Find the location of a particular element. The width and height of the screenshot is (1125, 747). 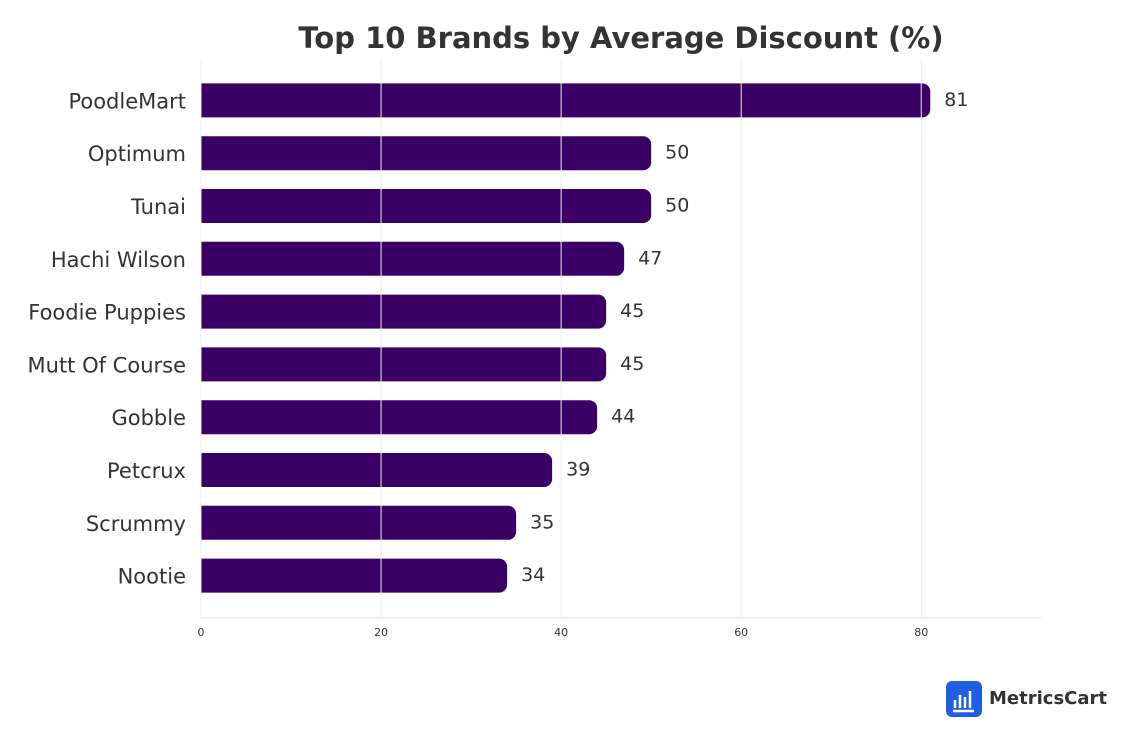

value-label: 47 is located at coordinates (650, 258).